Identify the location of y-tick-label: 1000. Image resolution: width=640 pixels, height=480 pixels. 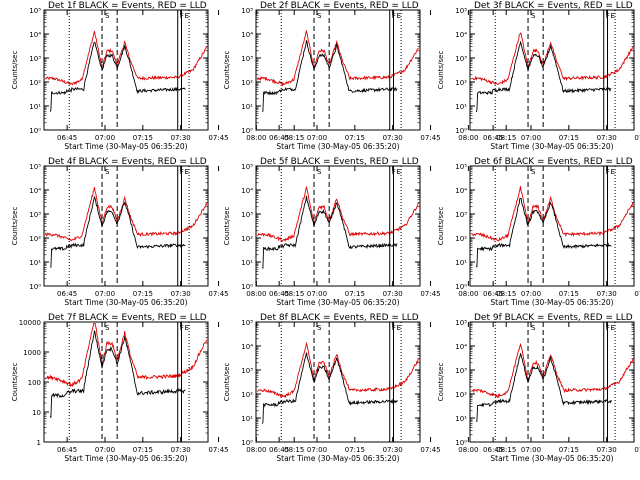
(32, 353).